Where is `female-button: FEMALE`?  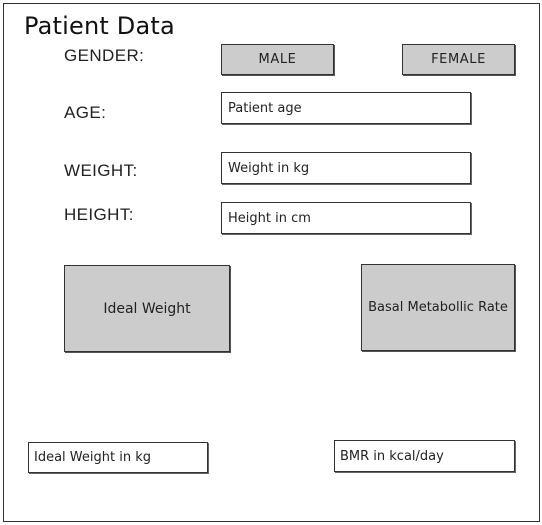
female-button: FEMALE is located at coordinates (458, 59).